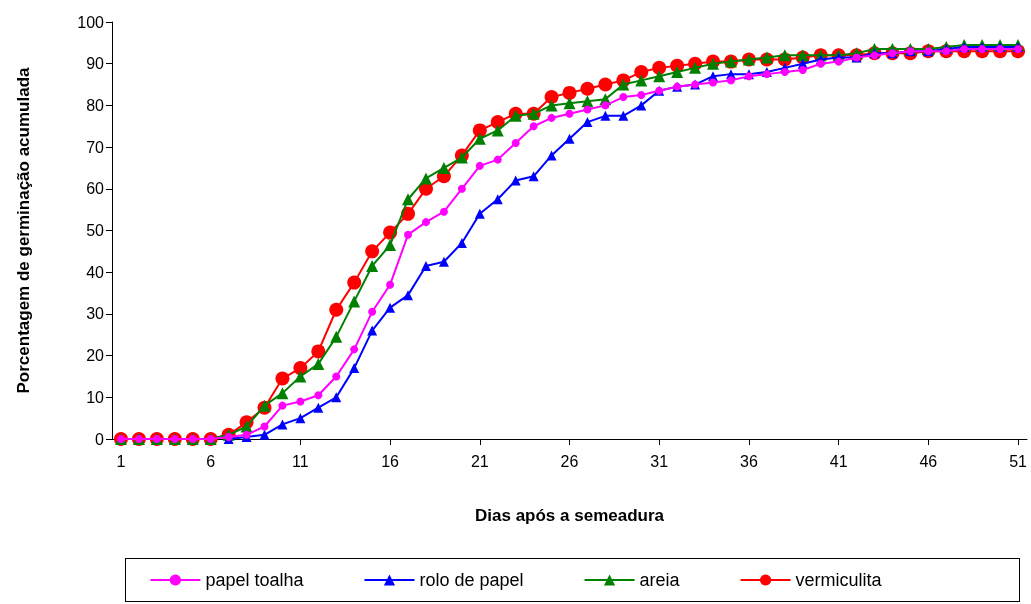 This screenshot has width=1031, height=604. I want to click on x-tick-label: 31, so click(659, 461).